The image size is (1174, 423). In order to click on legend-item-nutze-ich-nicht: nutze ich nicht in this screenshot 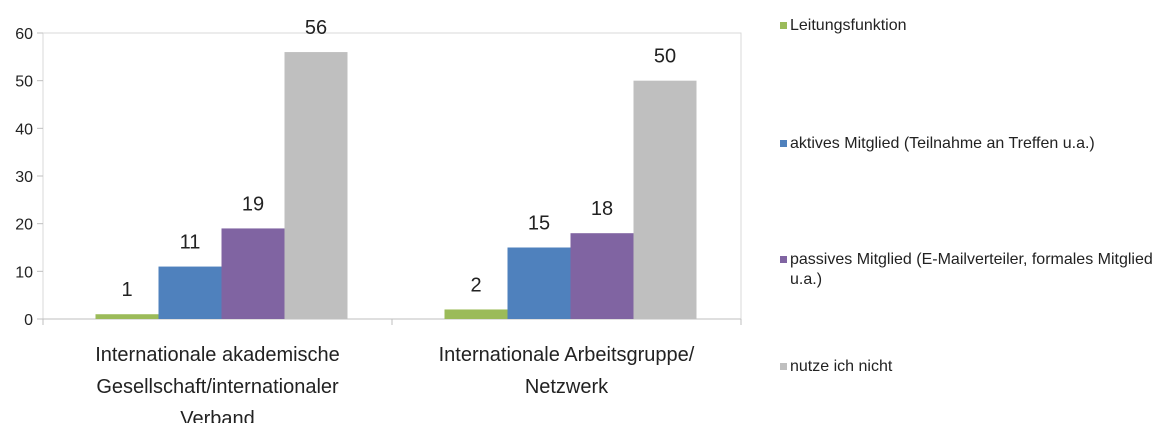, I will do `click(976, 367)`.